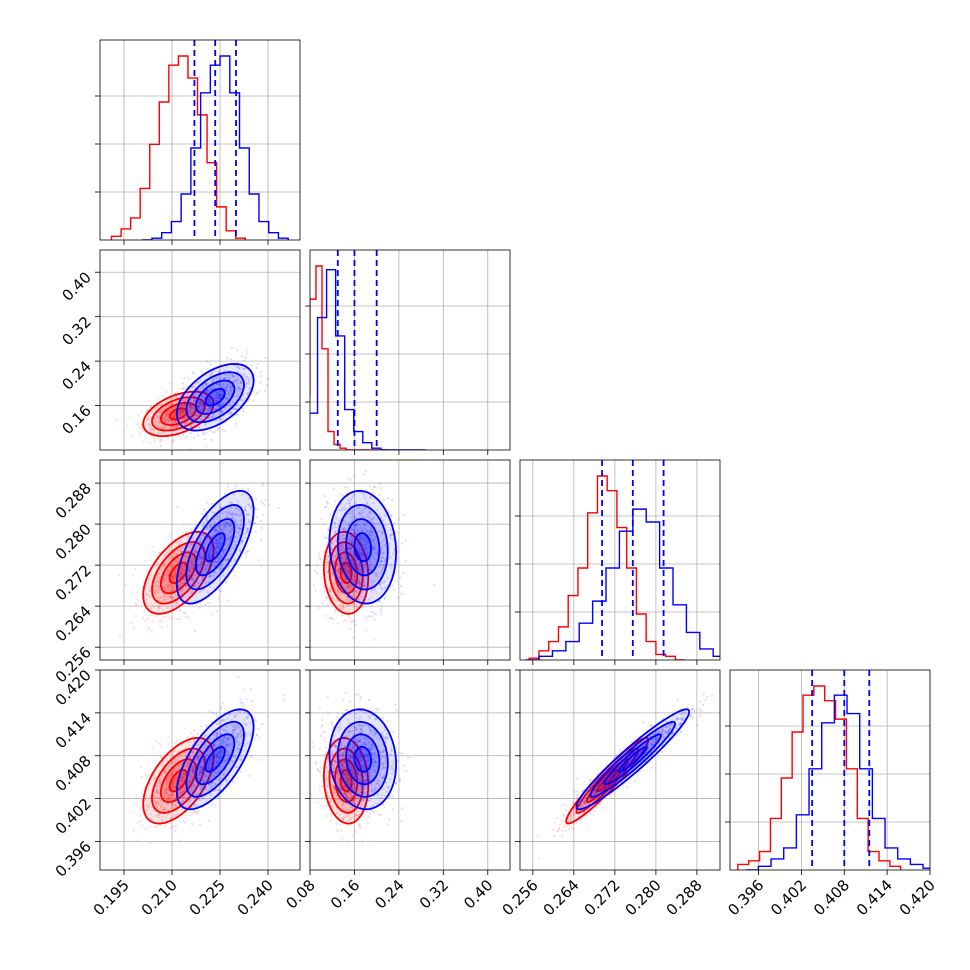 The image size is (970, 970). What do you see at coordinates (215, 547) in the screenshot?
I see `contour-blue` at bounding box center [215, 547].